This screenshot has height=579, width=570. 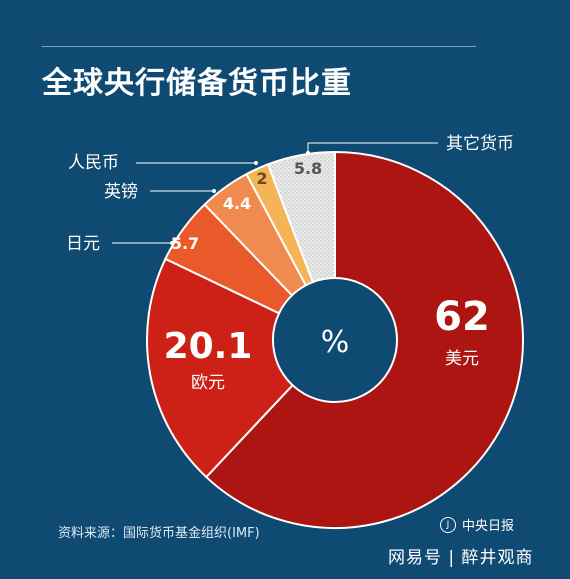 What do you see at coordinates (172, 243) in the screenshot?
I see `leader-dot-jpy` at bounding box center [172, 243].